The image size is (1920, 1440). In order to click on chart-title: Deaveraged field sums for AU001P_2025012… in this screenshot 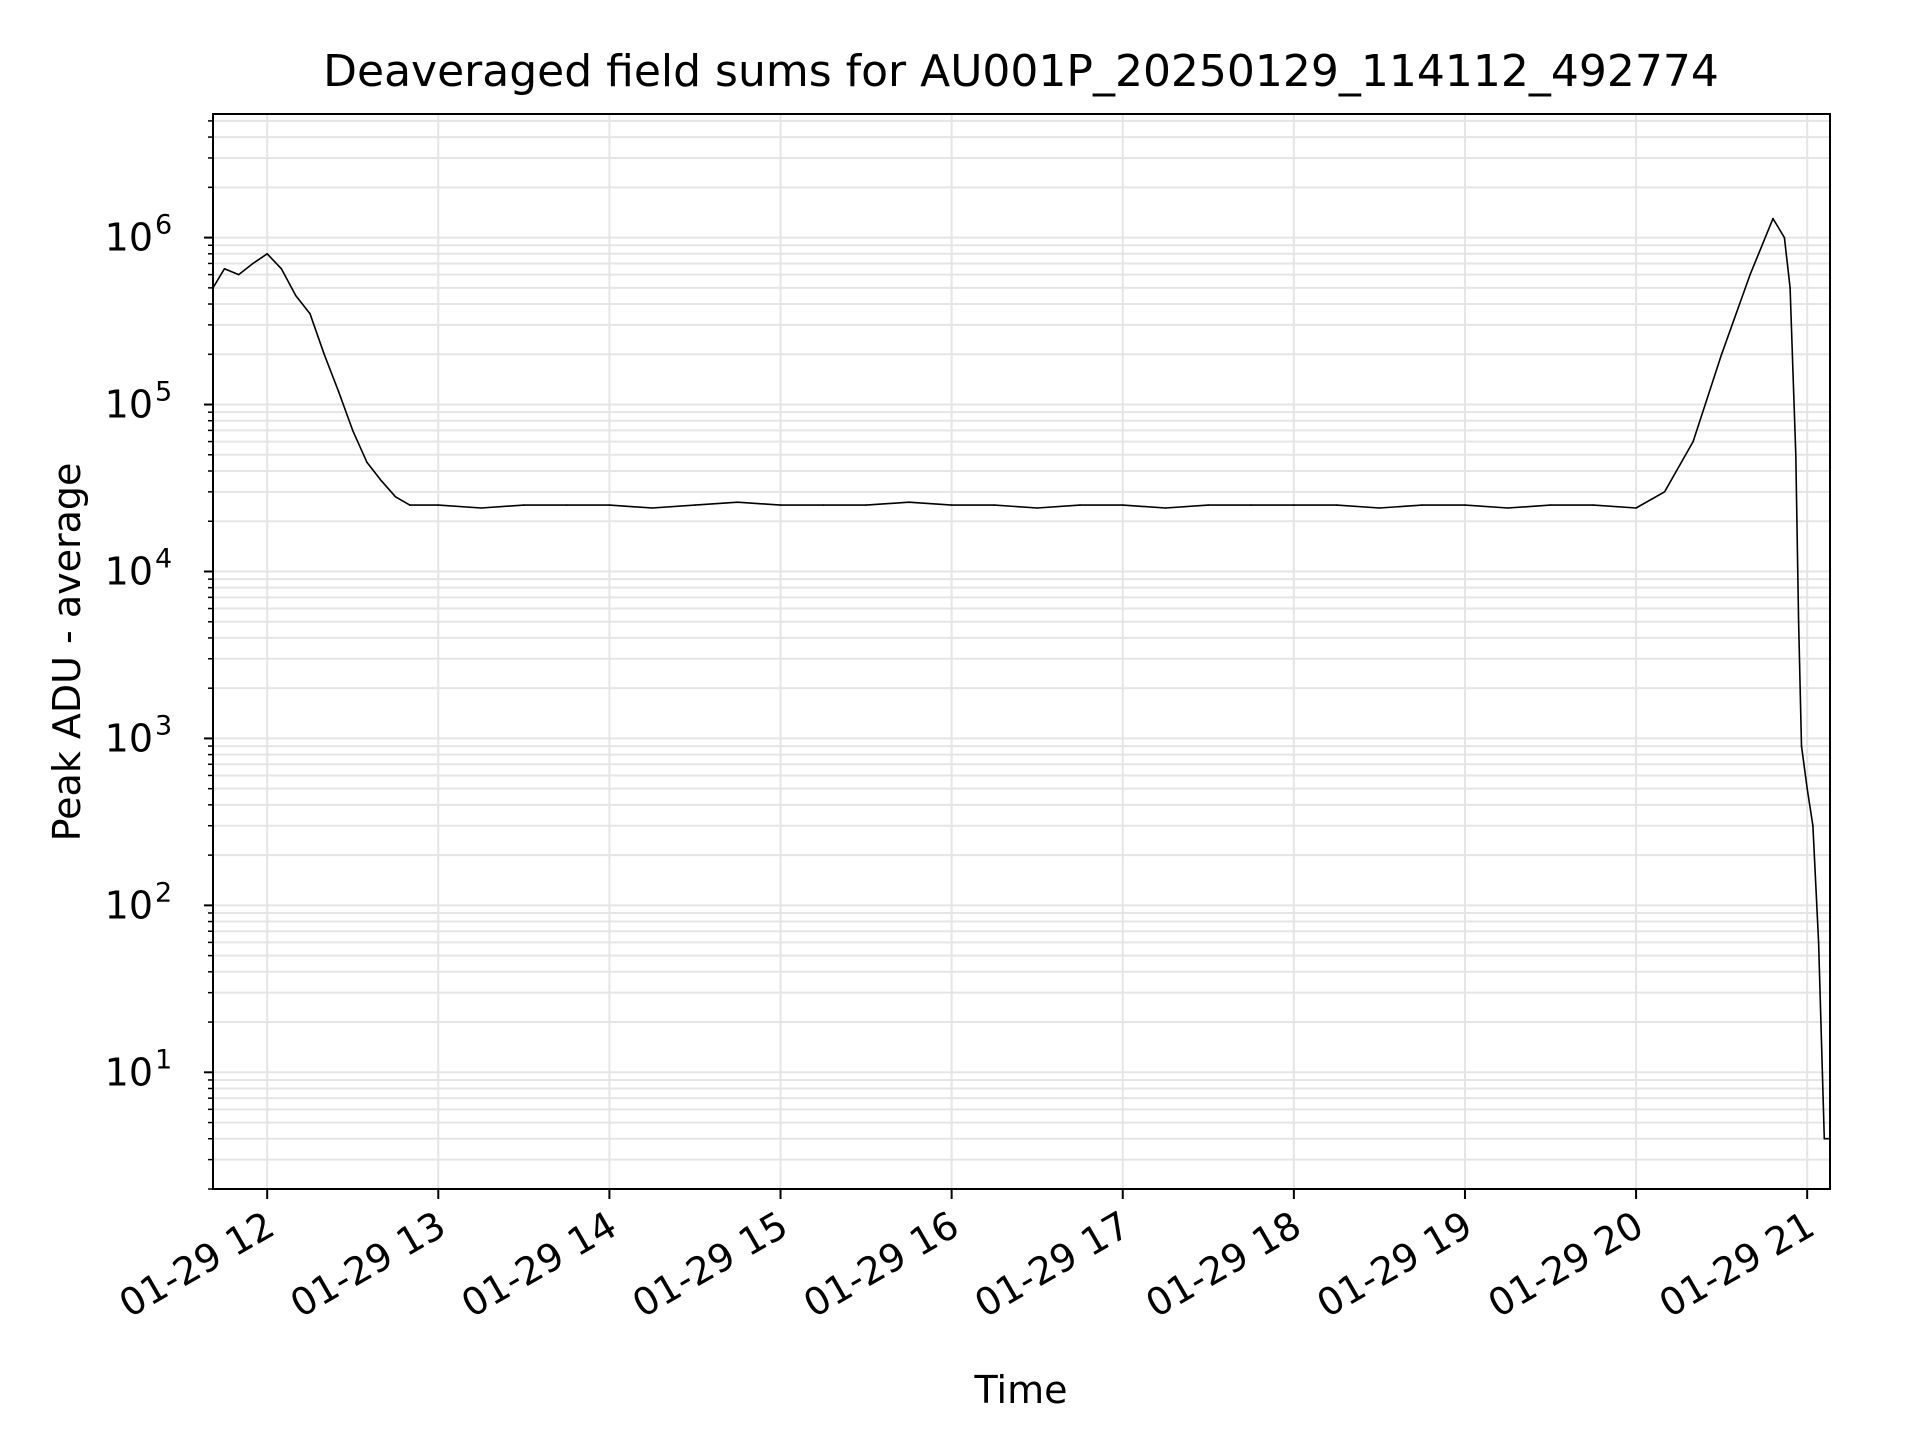, I will do `click(1021, 71)`.